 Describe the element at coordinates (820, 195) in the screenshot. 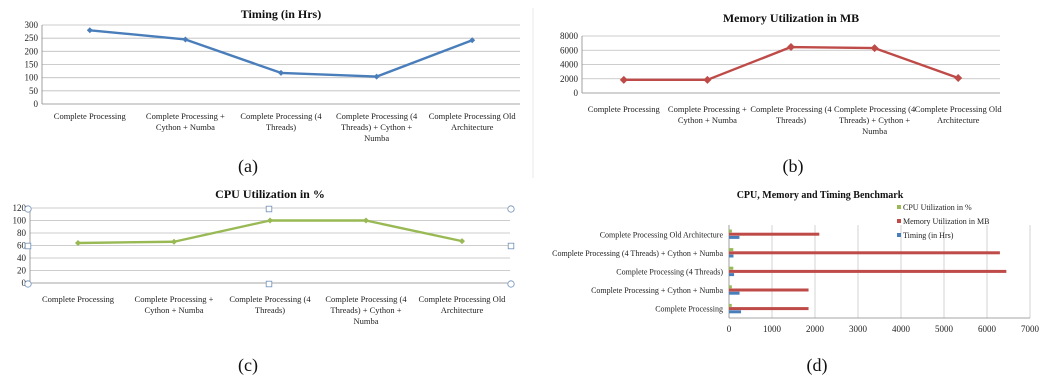

I see `chart-title: CPU, Memory and Timing Benchmark` at that location.